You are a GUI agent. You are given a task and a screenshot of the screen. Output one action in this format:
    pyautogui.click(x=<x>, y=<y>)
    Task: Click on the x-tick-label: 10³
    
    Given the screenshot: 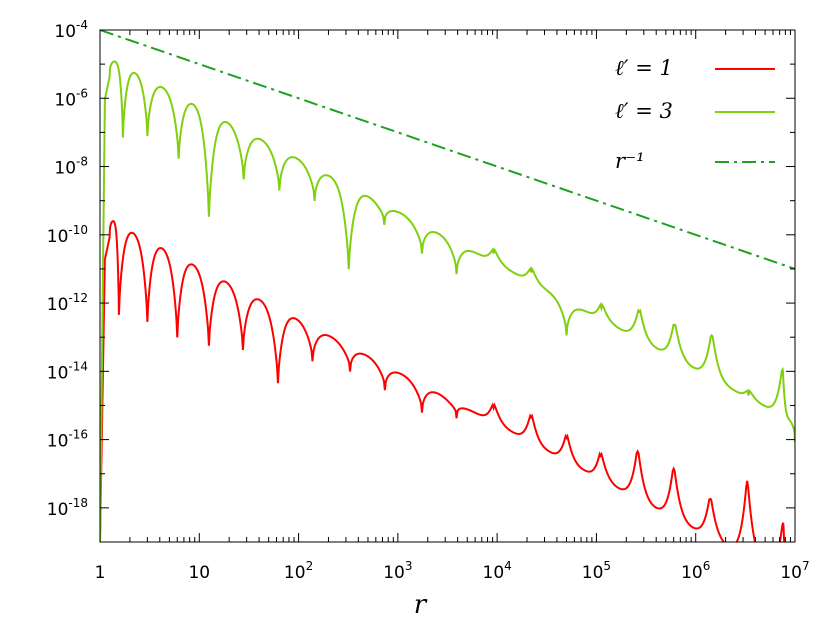 What is the action you would take?
    pyautogui.click(x=397, y=571)
    